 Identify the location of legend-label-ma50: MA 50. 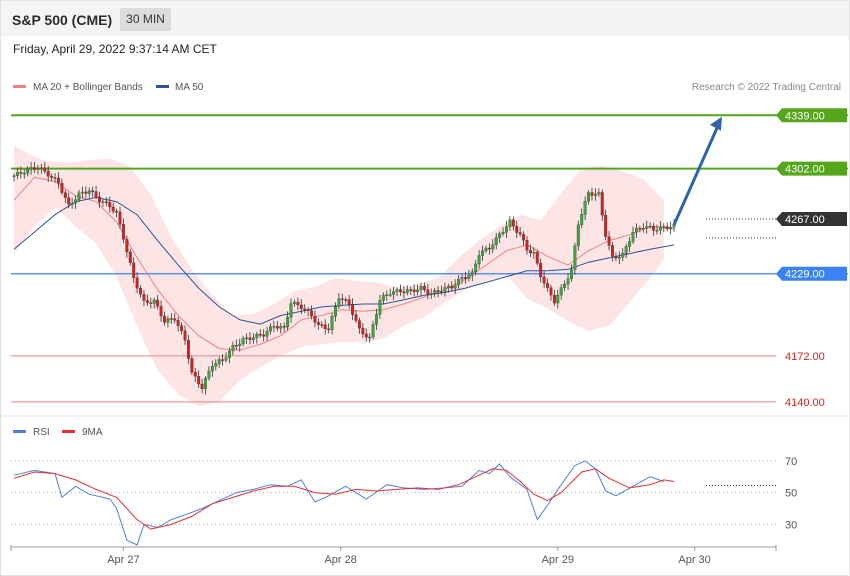
(189, 87).